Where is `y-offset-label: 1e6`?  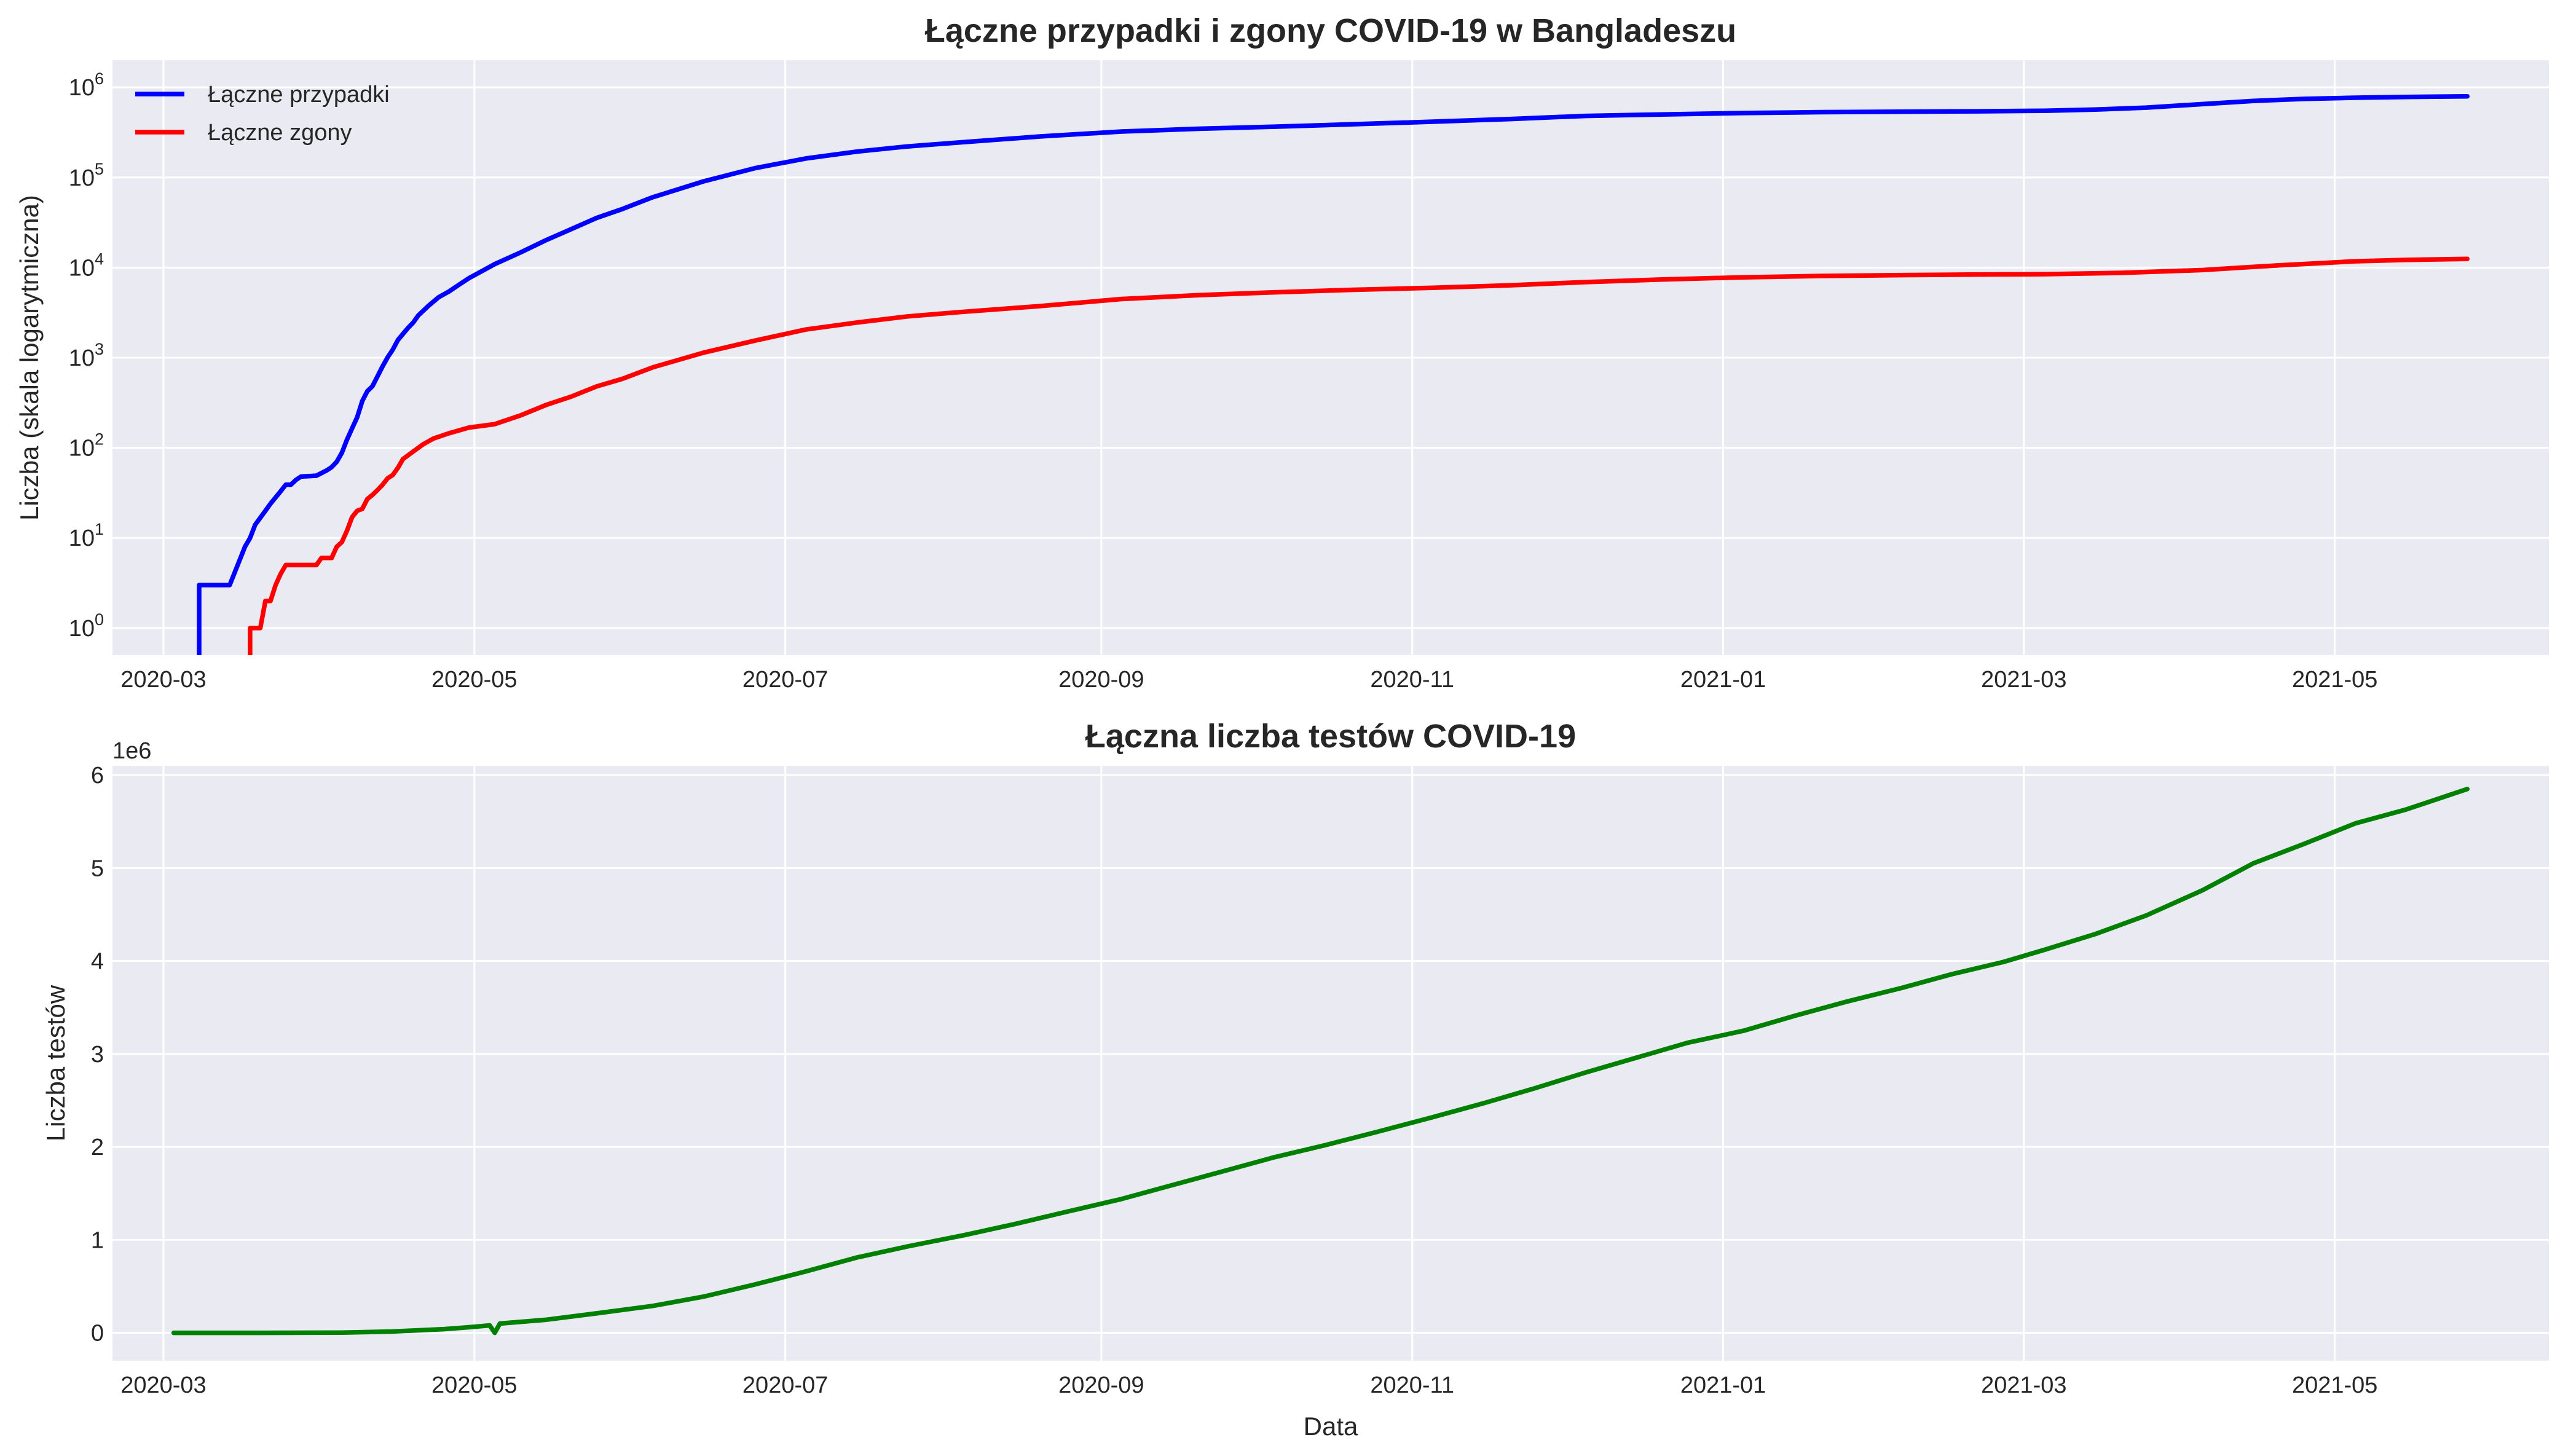 y-offset-label: 1e6 is located at coordinates (132, 751).